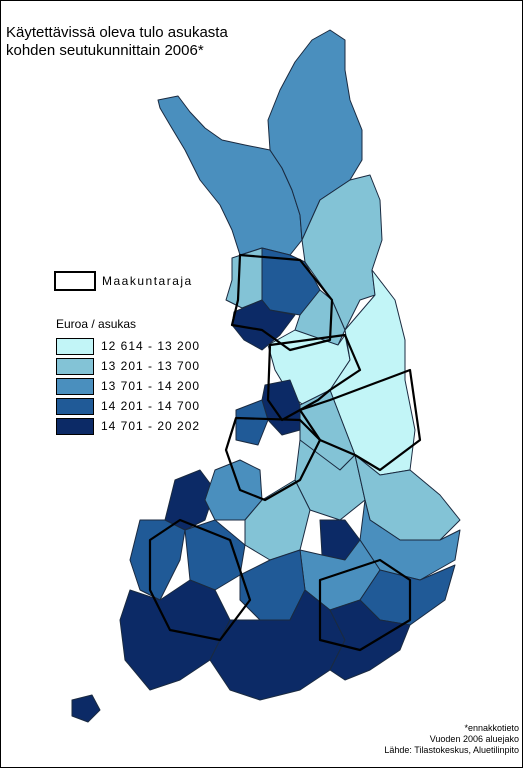 This screenshot has width=523, height=768. What do you see at coordinates (342, 252) in the screenshot?
I see `region-lapland-east` at bounding box center [342, 252].